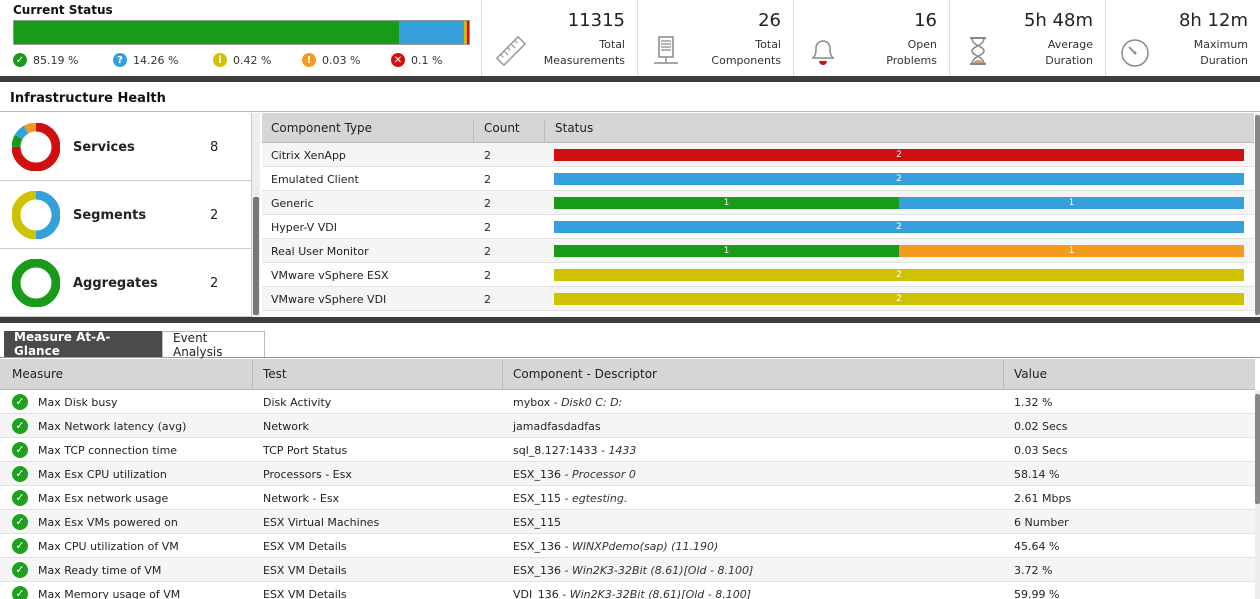 The width and height of the screenshot is (1260, 599). I want to click on status-legend-label: 0.03 %, so click(341, 60).